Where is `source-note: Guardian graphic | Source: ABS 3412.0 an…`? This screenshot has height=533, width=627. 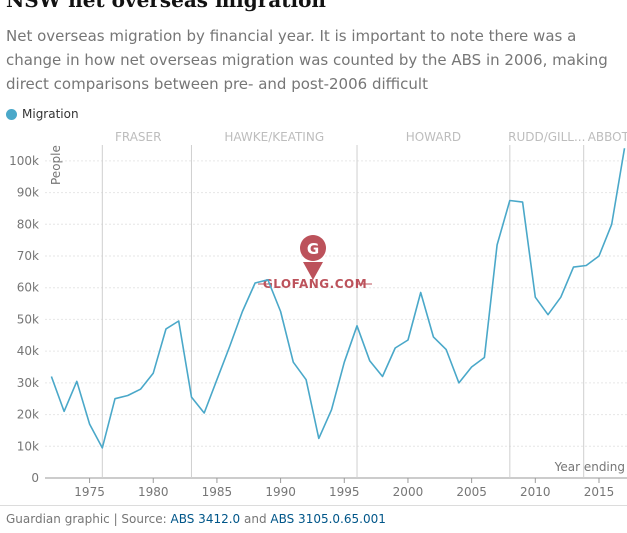 source-note: Guardian graphic | Source: ABS 3412.0 an… is located at coordinates (196, 519).